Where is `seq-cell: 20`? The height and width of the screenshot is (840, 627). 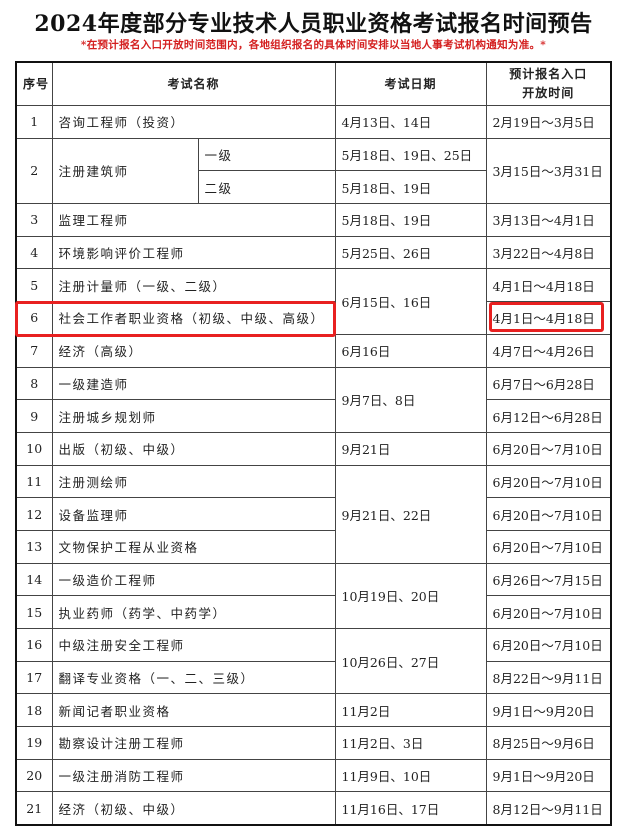
seq-cell: 20 is located at coordinates (34, 775).